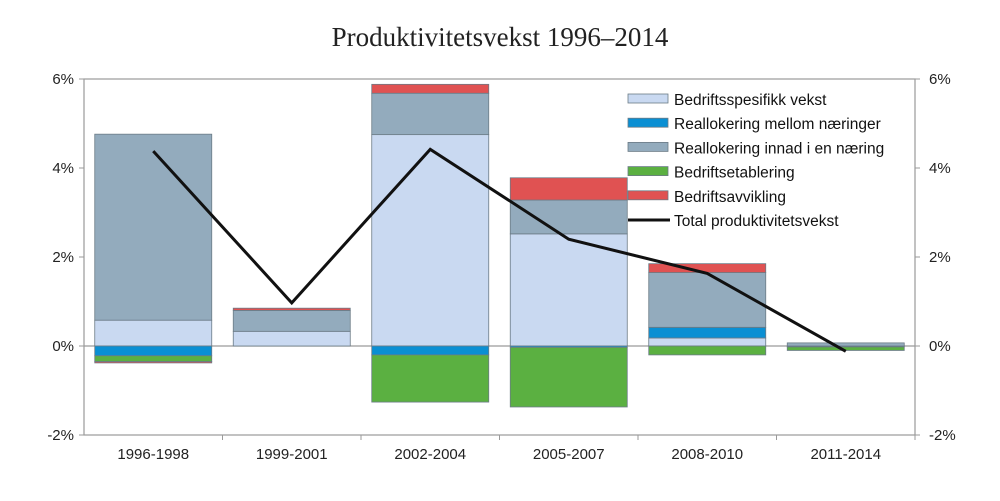  What do you see at coordinates (940, 168) in the screenshot?
I see `y-tick-label-right: 4%` at bounding box center [940, 168].